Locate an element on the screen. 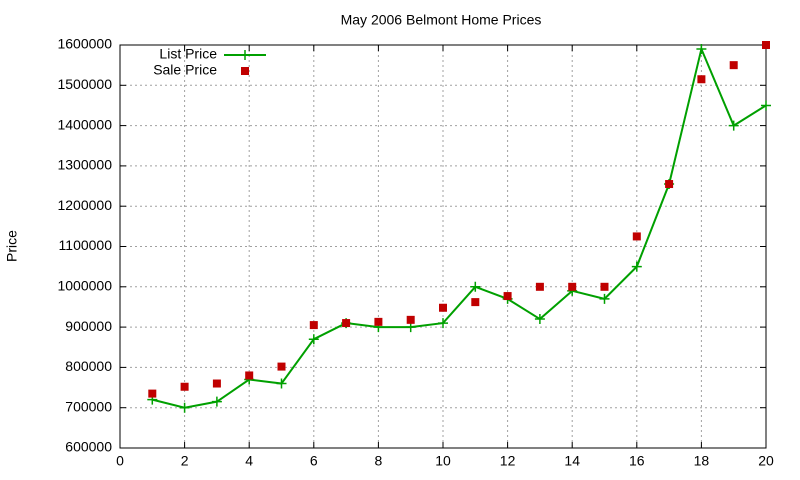 This screenshot has height=480, width=800. y-tick-label: 600000 is located at coordinates (88, 447).